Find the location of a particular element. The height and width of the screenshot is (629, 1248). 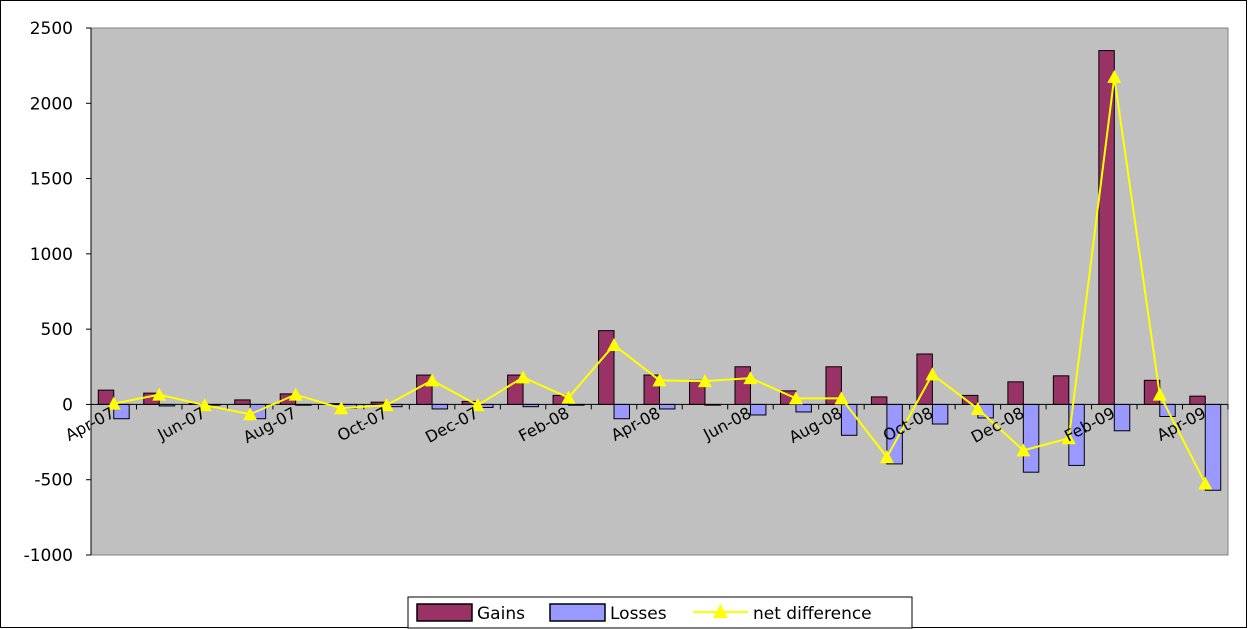

legend-label-losses: Losses is located at coordinates (638, 614).